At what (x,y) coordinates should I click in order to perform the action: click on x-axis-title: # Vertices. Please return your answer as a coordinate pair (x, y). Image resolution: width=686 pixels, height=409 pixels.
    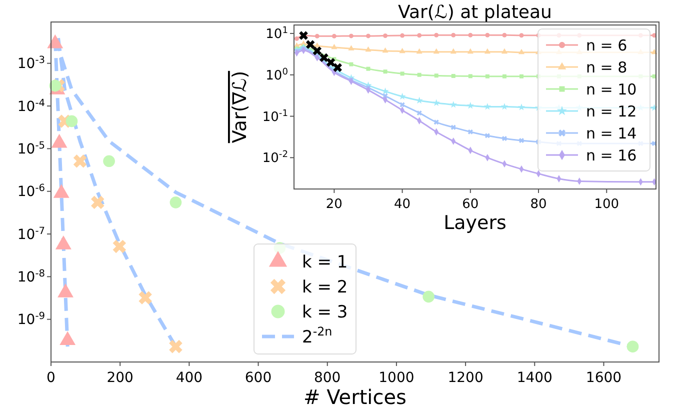
    Looking at the image, I should click on (355, 397).